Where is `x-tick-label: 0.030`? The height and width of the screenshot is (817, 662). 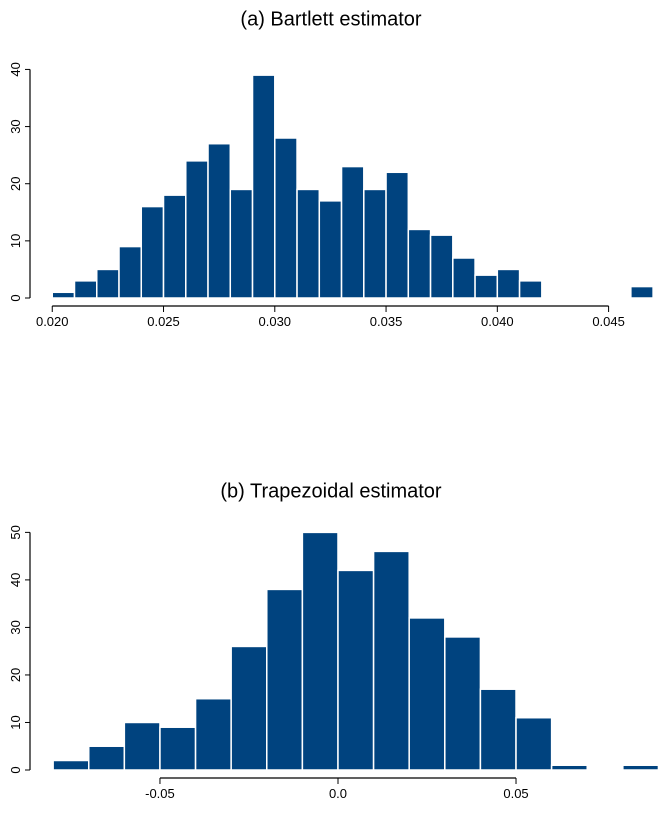
x-tick-label: 0.030 is located at coordinates (275, 321).